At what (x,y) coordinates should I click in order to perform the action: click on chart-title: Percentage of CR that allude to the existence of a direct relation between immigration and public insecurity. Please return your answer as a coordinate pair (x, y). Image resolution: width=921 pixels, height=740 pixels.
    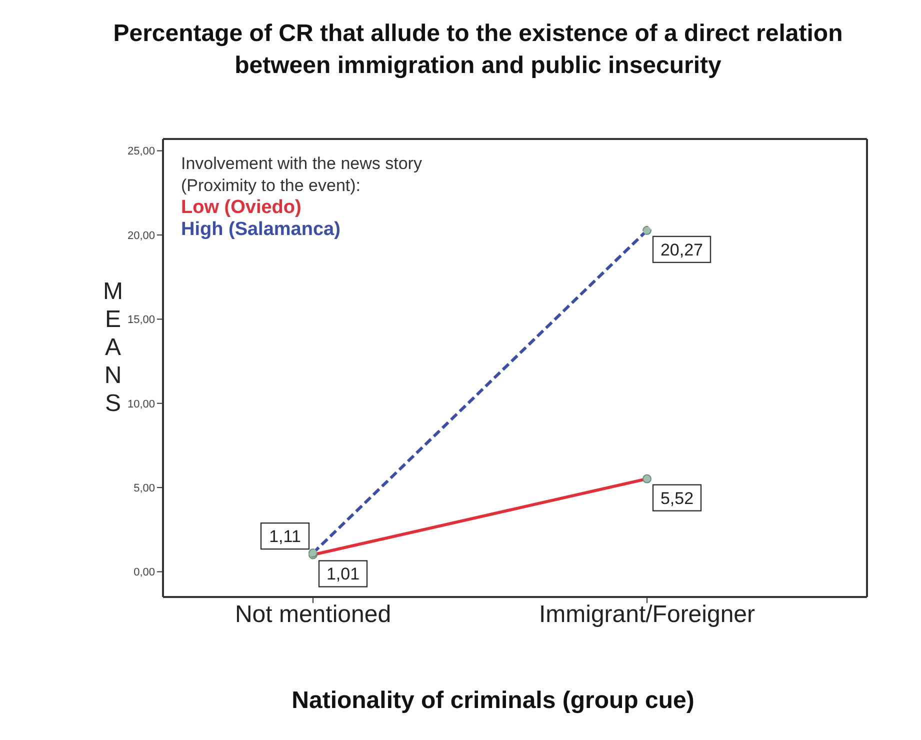
    Looking at the image, I should click on (478, 50).